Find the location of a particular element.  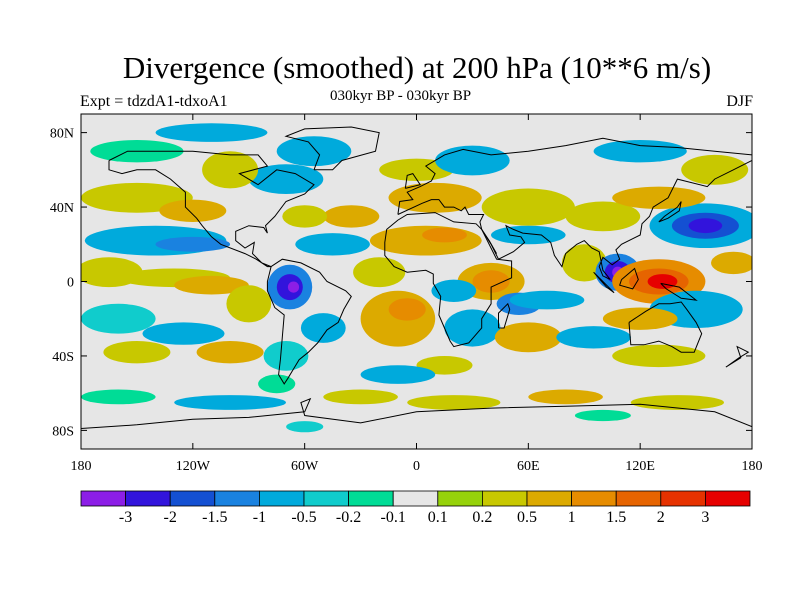

colorbar-label: 0.5 is located at coordinates (527, 517).